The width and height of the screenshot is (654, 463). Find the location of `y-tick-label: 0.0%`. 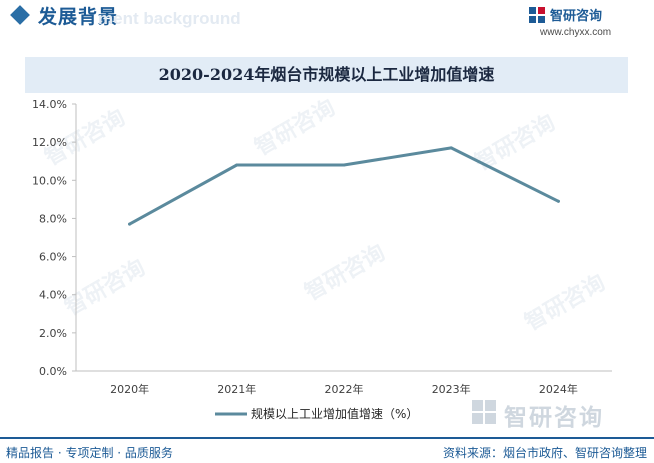

y-tick-label: 0.0% is located at coordinates (53, 371).